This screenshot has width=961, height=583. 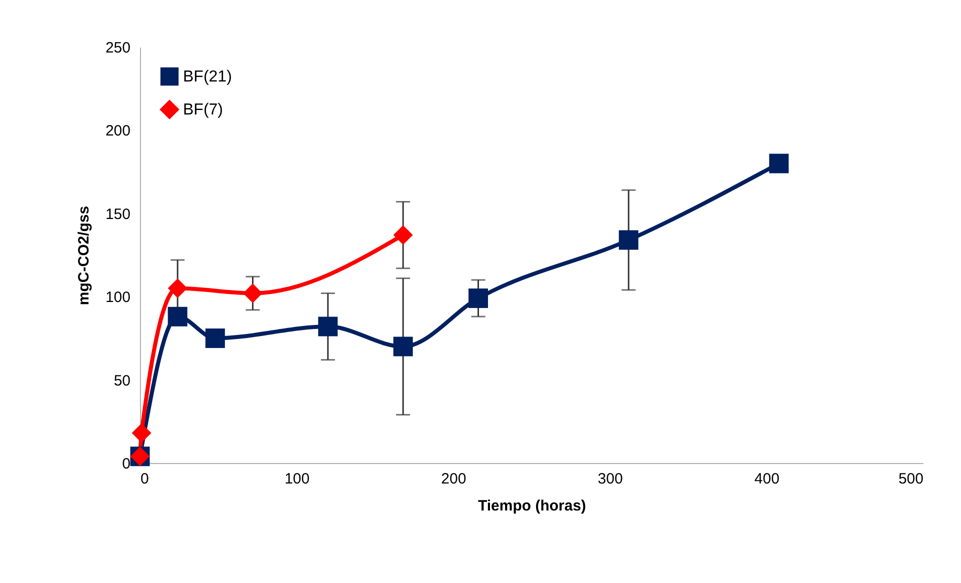 What do you see at coordinates (122, 381) in the screenshot?
I see `y-tick-label: 50` at bounding box center [122, 381].